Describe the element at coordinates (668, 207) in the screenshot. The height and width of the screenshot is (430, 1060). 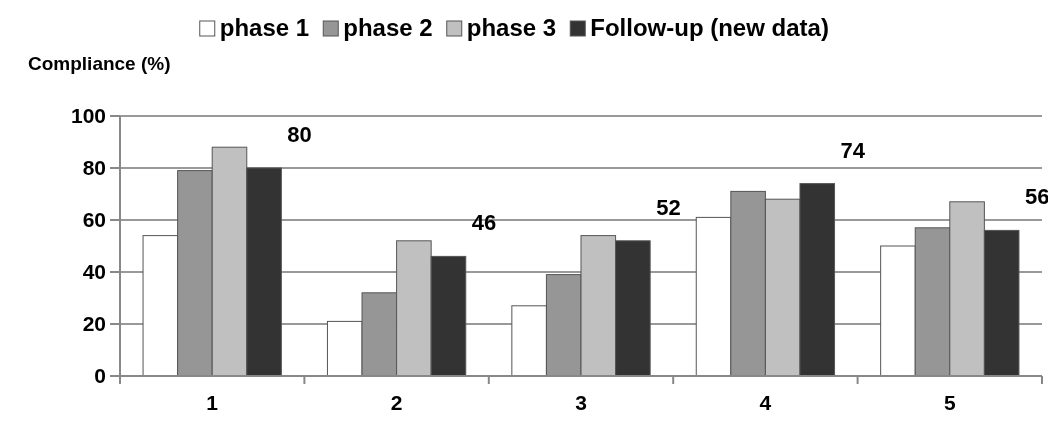
I see `data-label: 52` at that location.